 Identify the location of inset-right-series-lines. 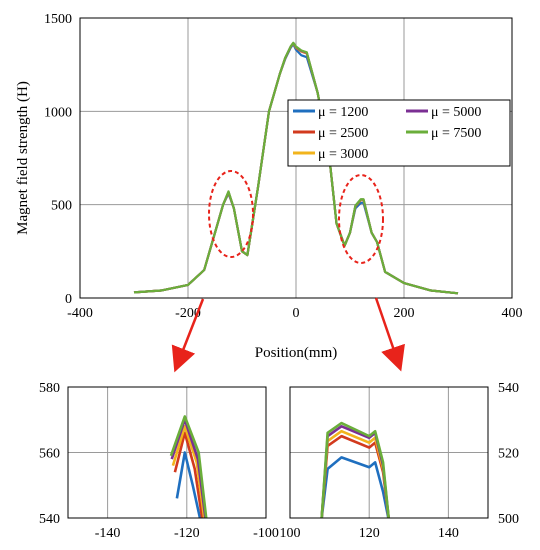
(355, 469).